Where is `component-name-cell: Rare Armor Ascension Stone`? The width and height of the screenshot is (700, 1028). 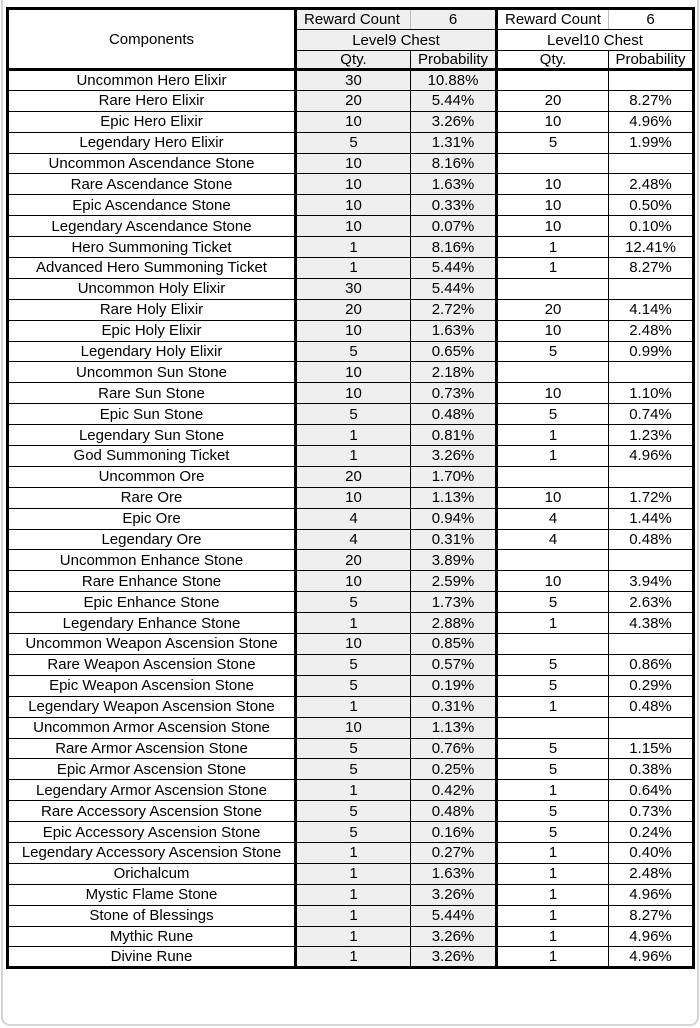
component-name-cell: Rare Armor Ascension Stone is located at coordinates (151, 748).